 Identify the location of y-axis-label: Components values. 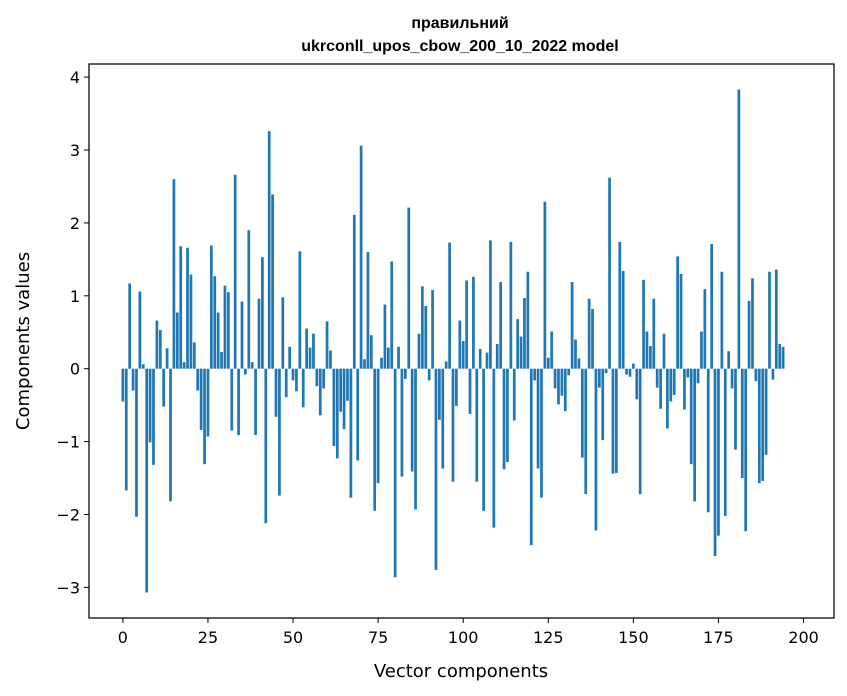
(23, 341).